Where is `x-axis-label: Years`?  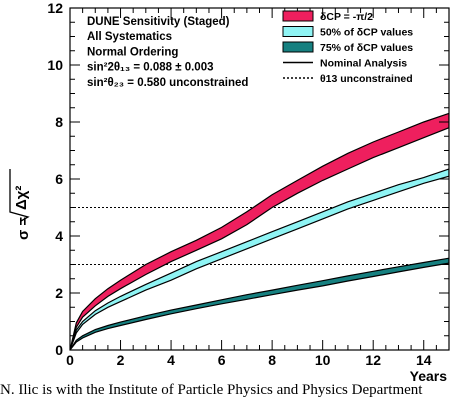
x-axis-label: Years is located at coordinates (429, 376).